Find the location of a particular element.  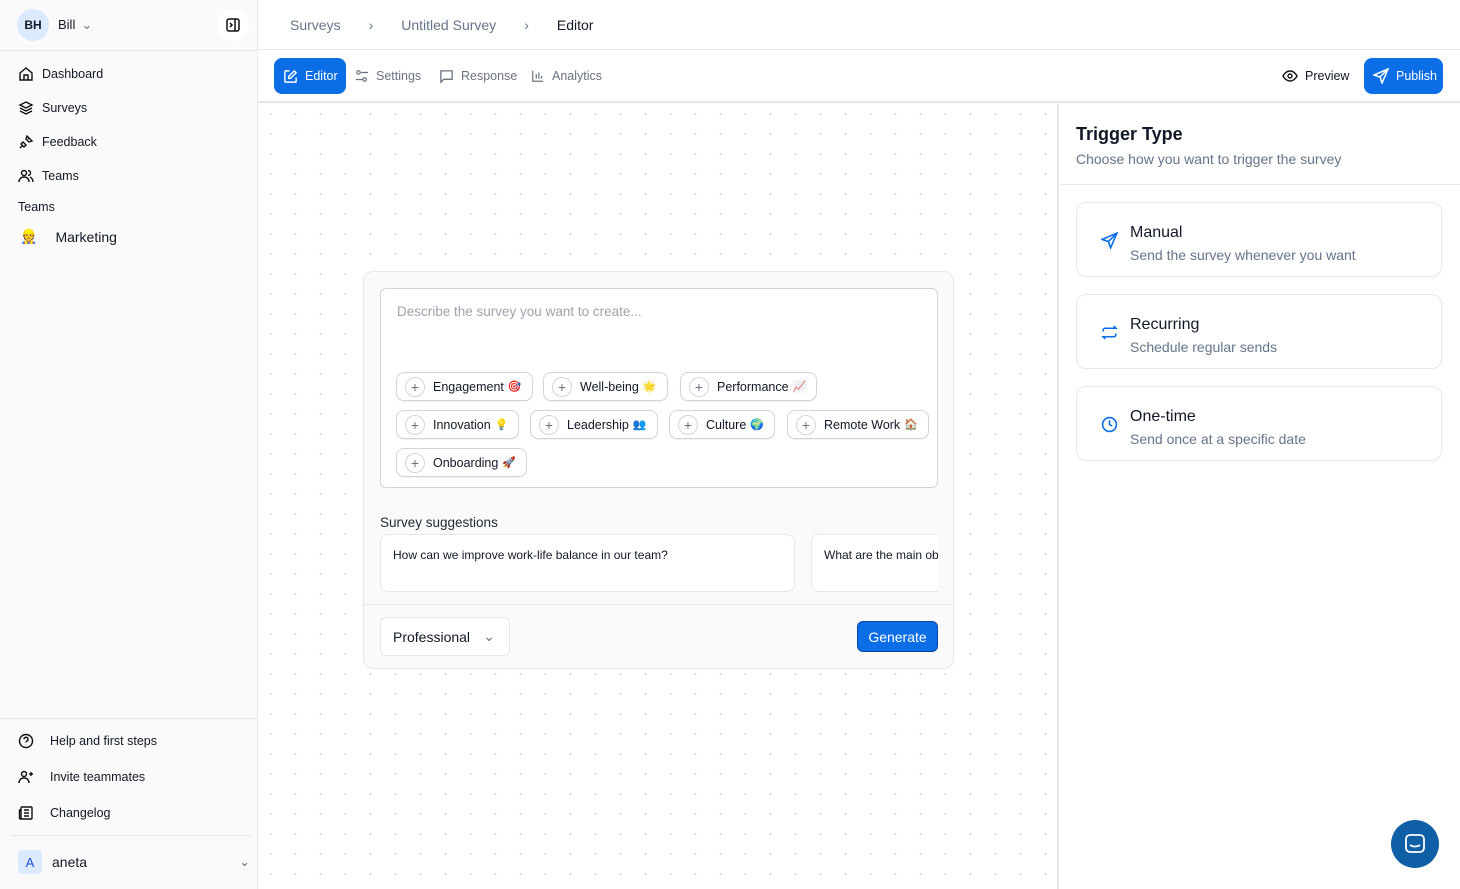

tab-response: Response is located at coordinates (478, 76).